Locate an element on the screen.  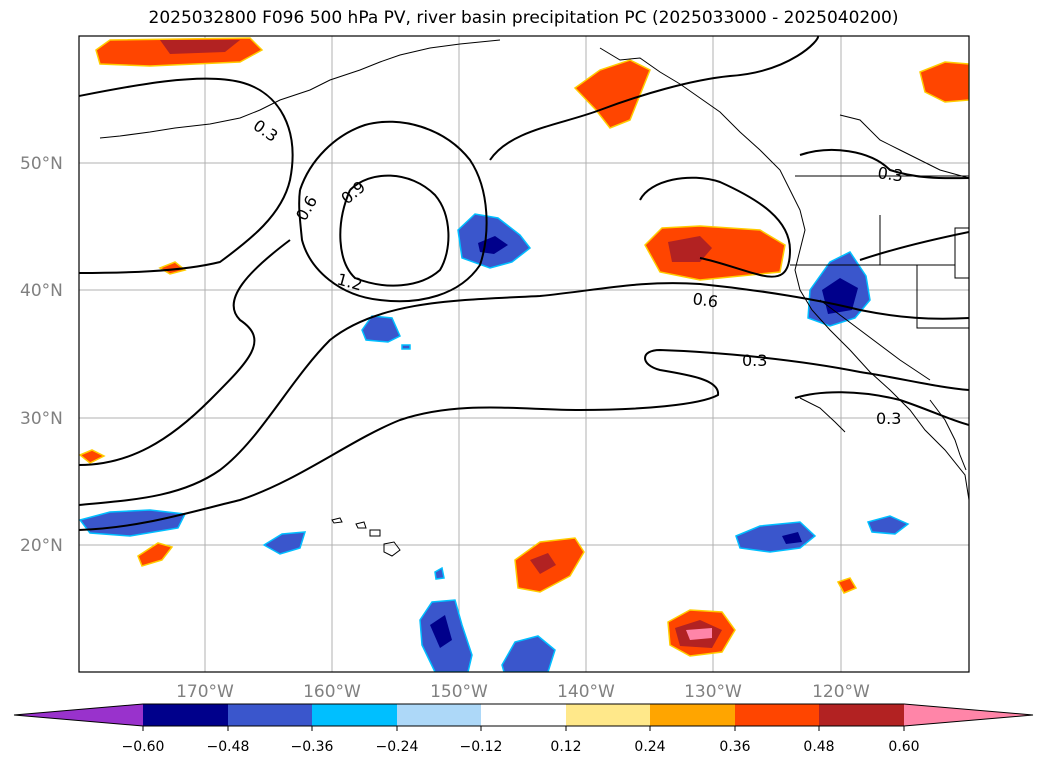
latitude-label: 50°N is located at coordinates (41, 164).